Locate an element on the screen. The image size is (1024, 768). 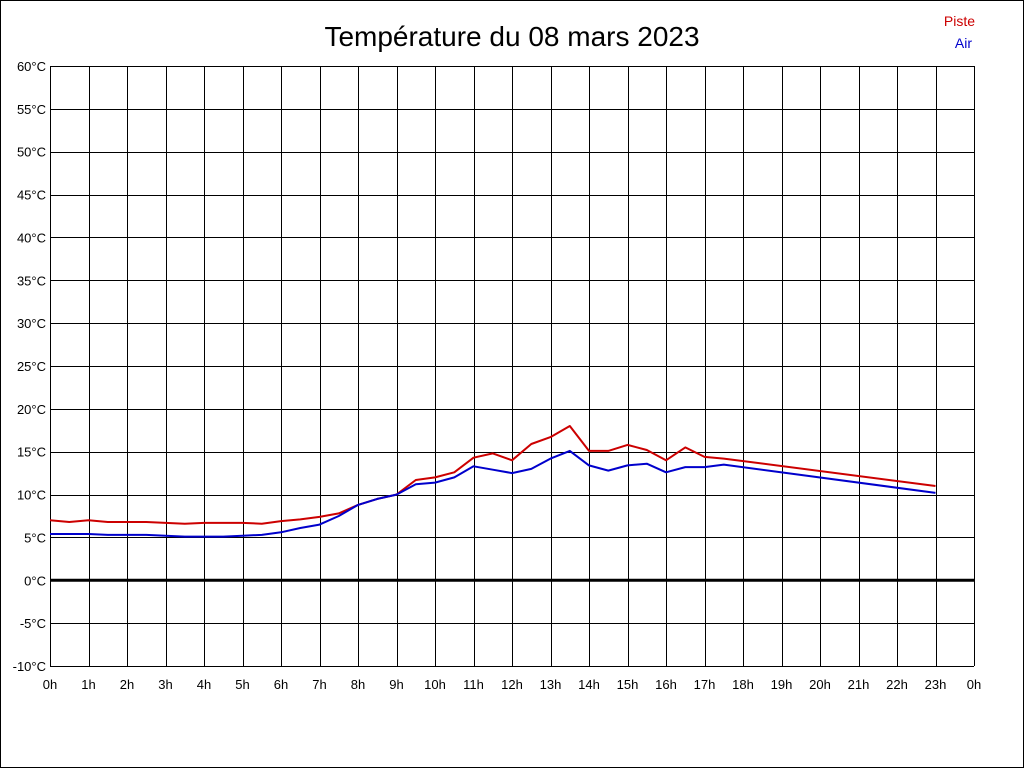
chart-title: Température du 08 mars 2023 is located at coordinates (511, 36).